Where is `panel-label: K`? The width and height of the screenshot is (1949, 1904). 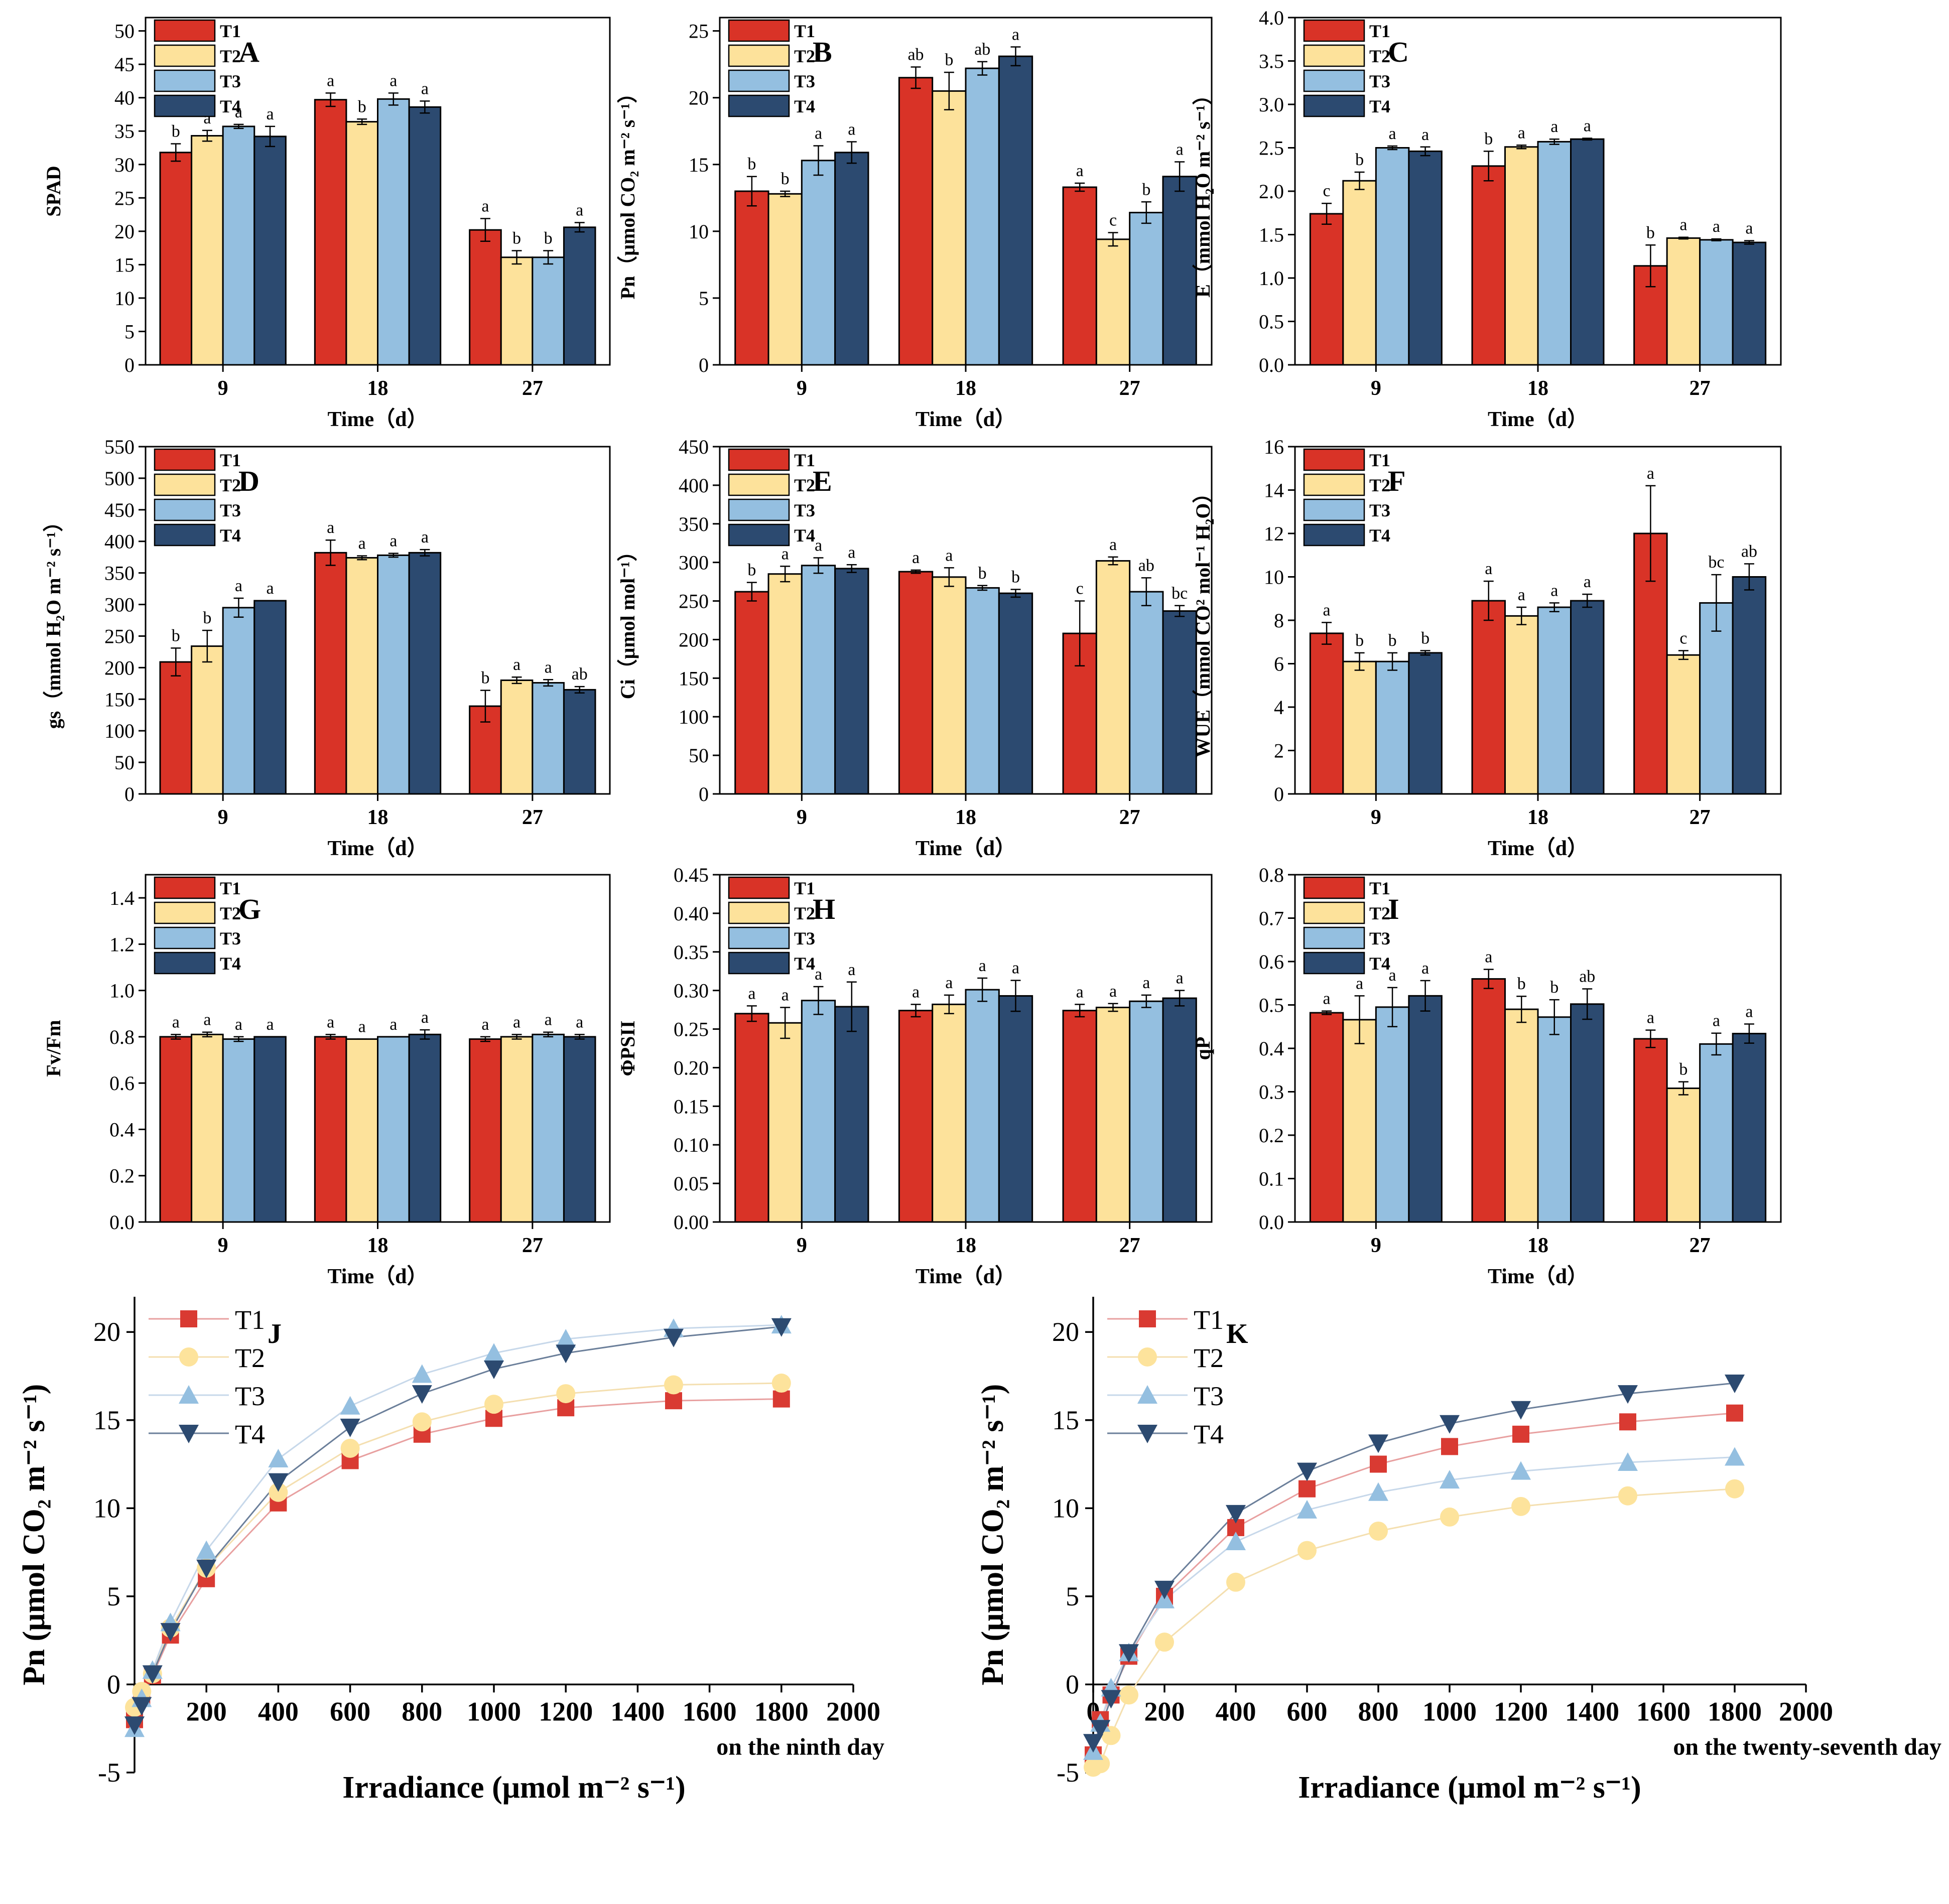 panel-label: K is located at coordinates (1237, 1333).